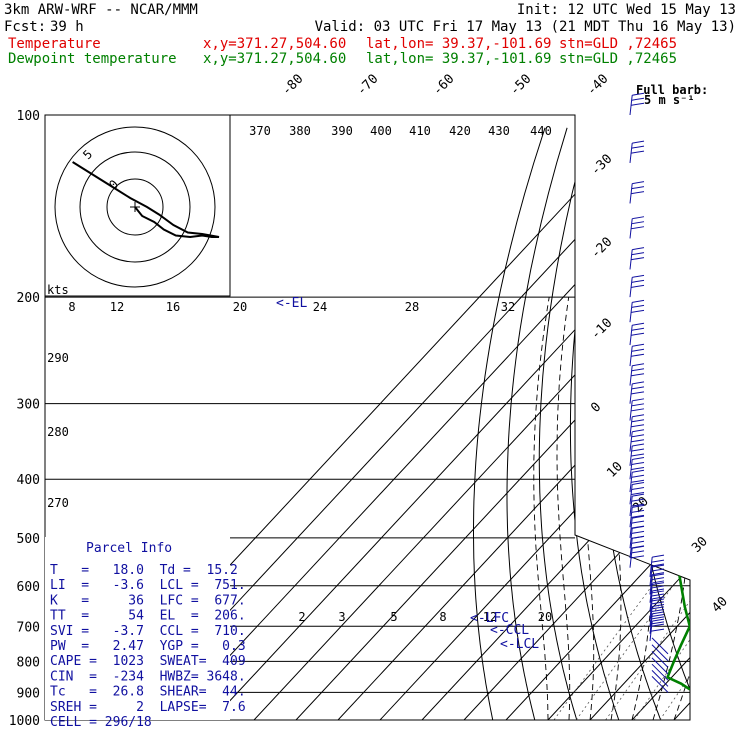  Describe the element at coordinates (393, 617) in the screenshot. I see `mixing-ratio-low-label: 5` at that location.